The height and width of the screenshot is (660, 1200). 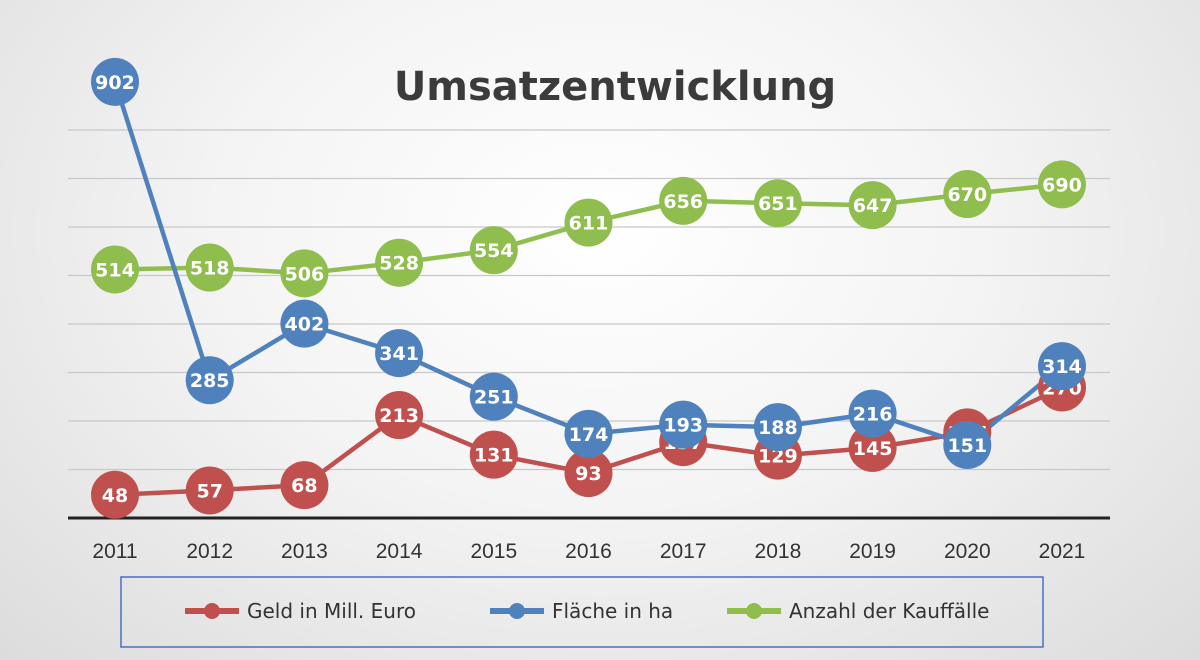 I want to click on data-label: 670, so click(x=967, y=195).